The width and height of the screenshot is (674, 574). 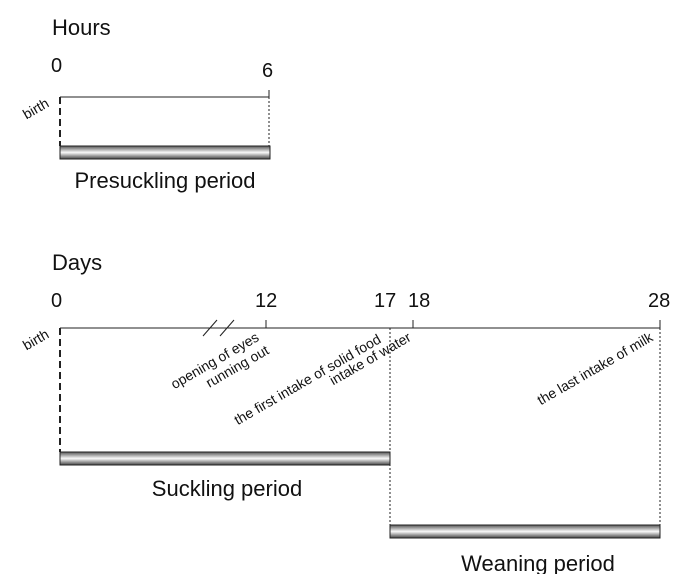 What do you see at coordinates (385, 301) in the screenshot?
I see `tick-label: 17` at bounding box center [385, 301].